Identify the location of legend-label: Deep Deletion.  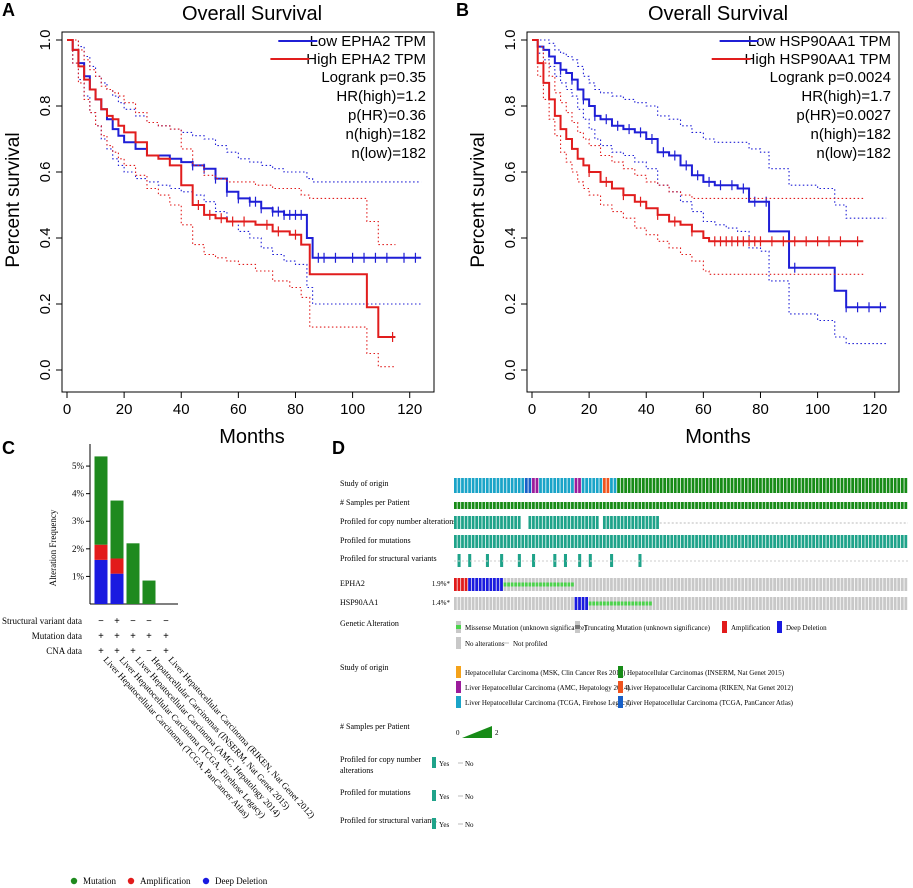
(241, 881).